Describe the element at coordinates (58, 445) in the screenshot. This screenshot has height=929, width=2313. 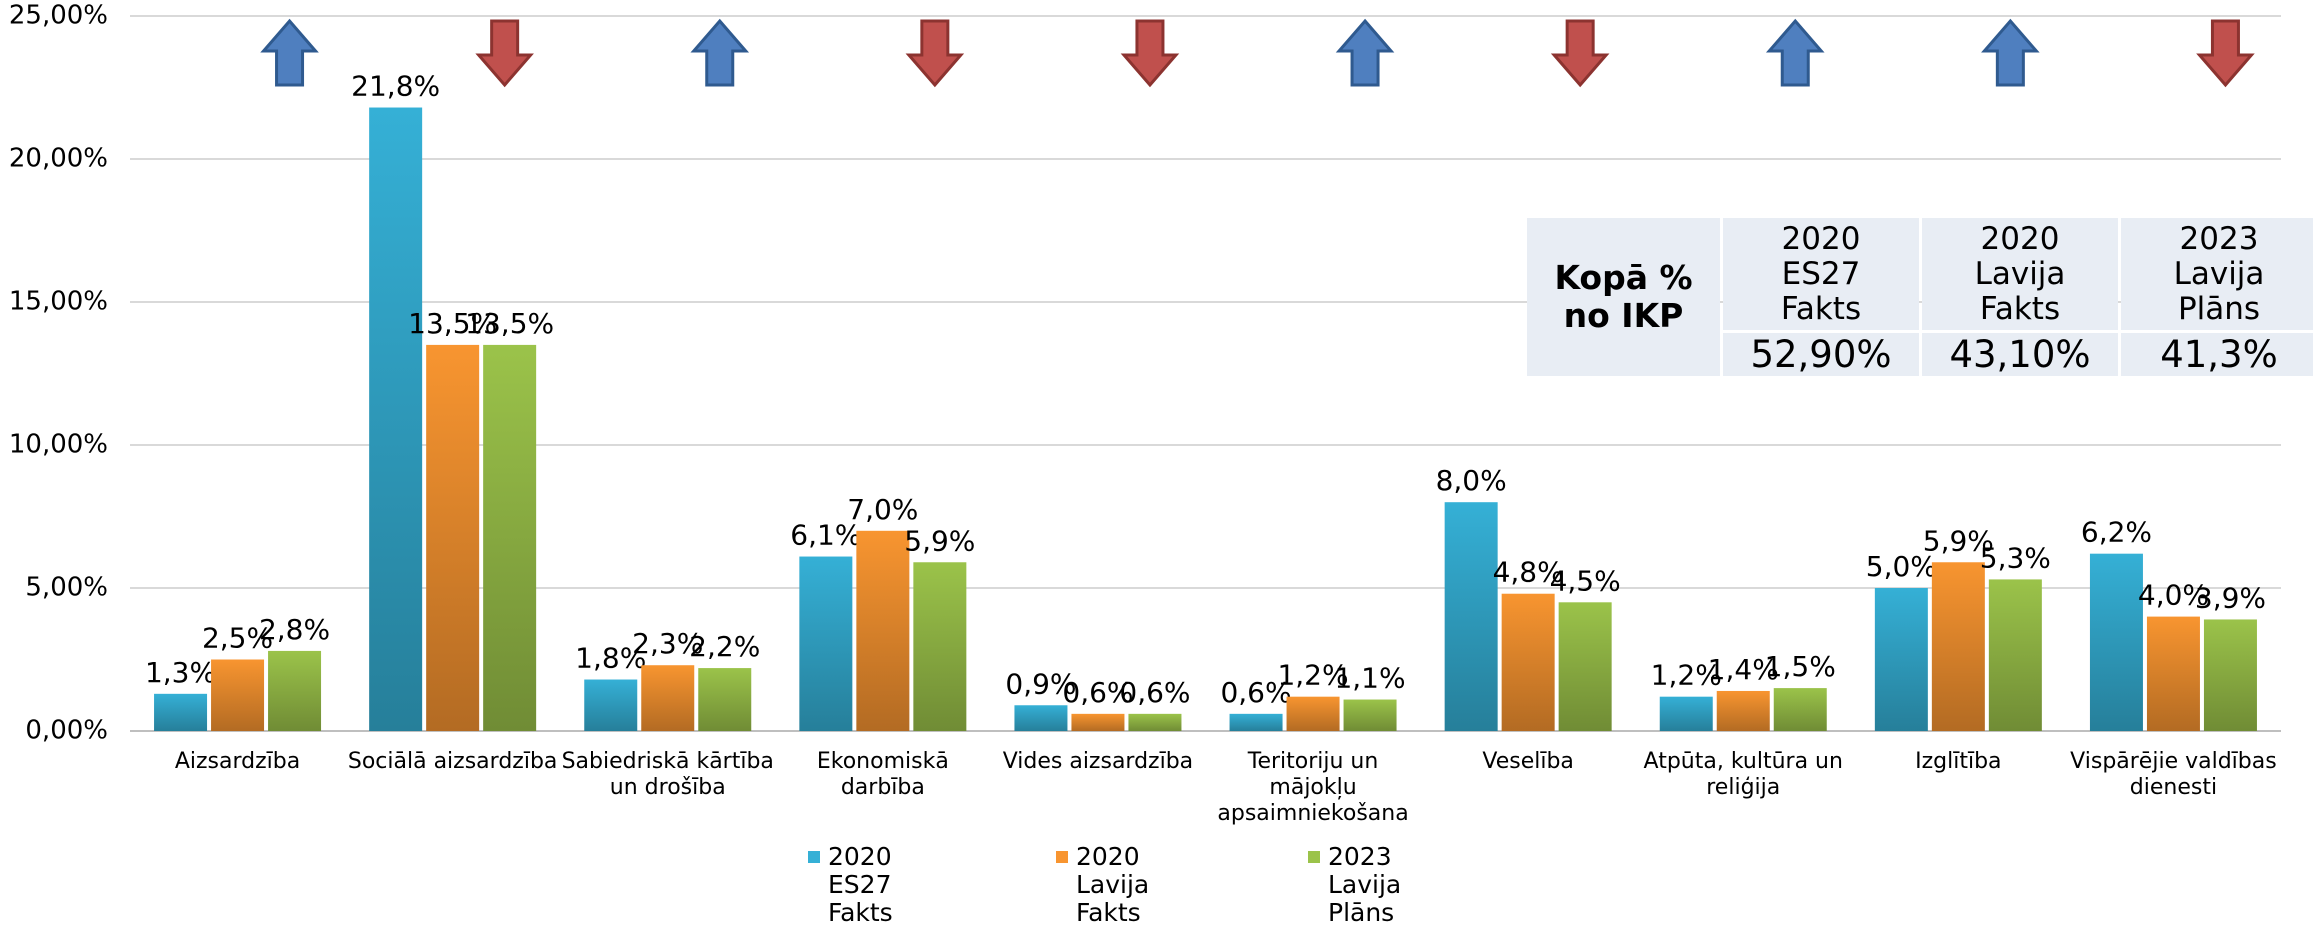
I see `y-tick-label: 10,00%` at that location.